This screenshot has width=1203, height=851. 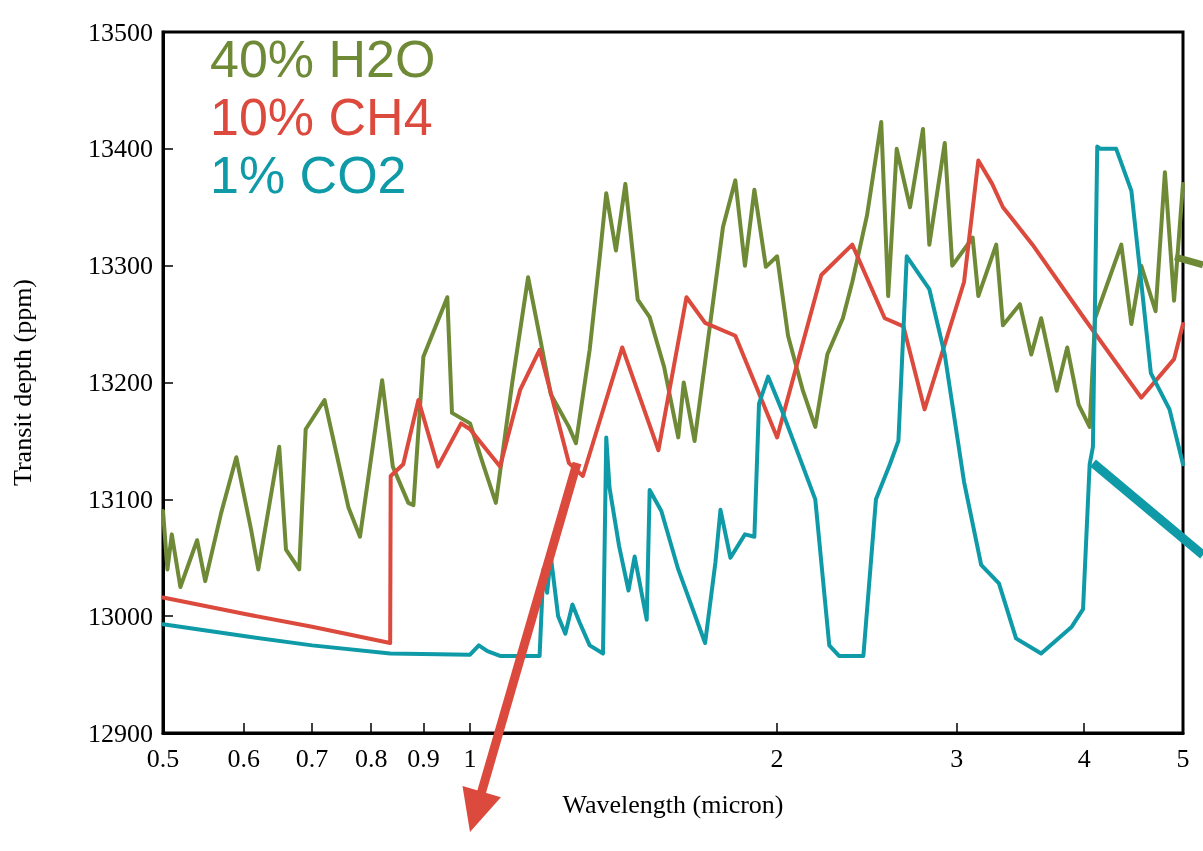 What do you see at coordinates (120, 499) in the screenshot?
I see `y-tick-label: 13100` at bounding box center [120, 499].